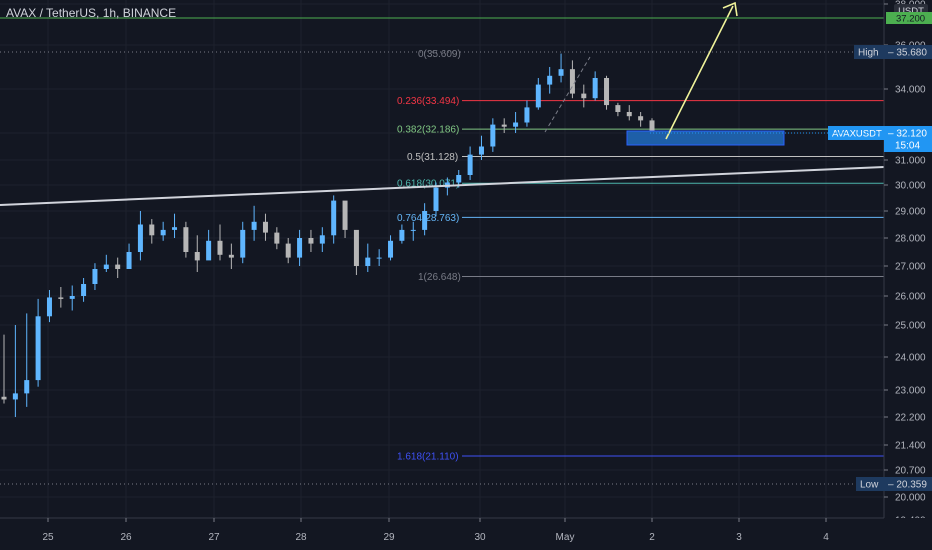 The height and width of the screenshot is (550, 932). What do you see at coordinates (910, 90) in the screenshot?
I see `price-tick-label: 34.000` at bounding box center [910, 90].